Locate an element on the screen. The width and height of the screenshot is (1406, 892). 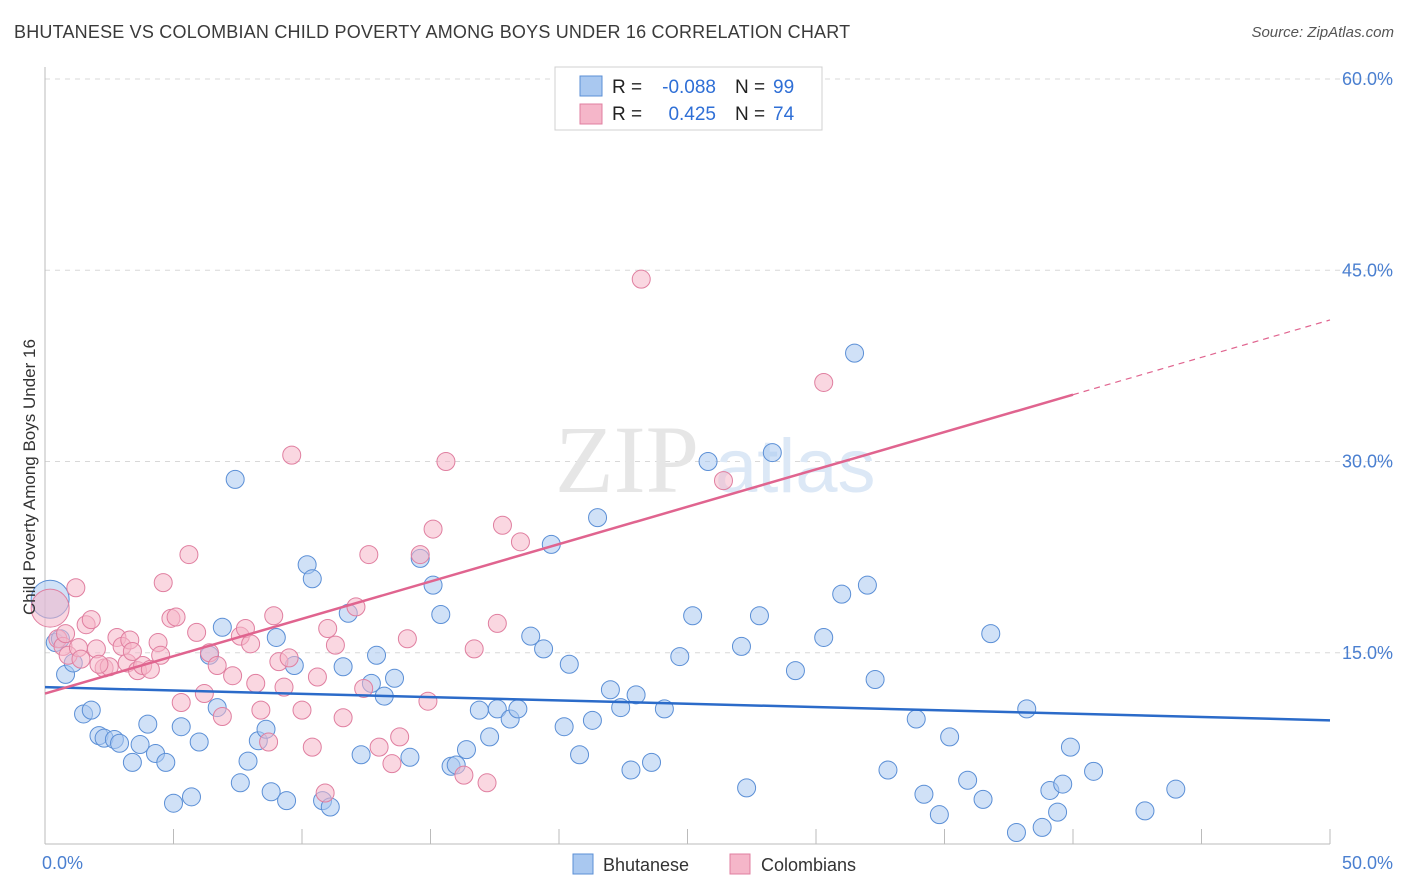
legend-blue-r-label: R = is located at coordinates (627, 87).